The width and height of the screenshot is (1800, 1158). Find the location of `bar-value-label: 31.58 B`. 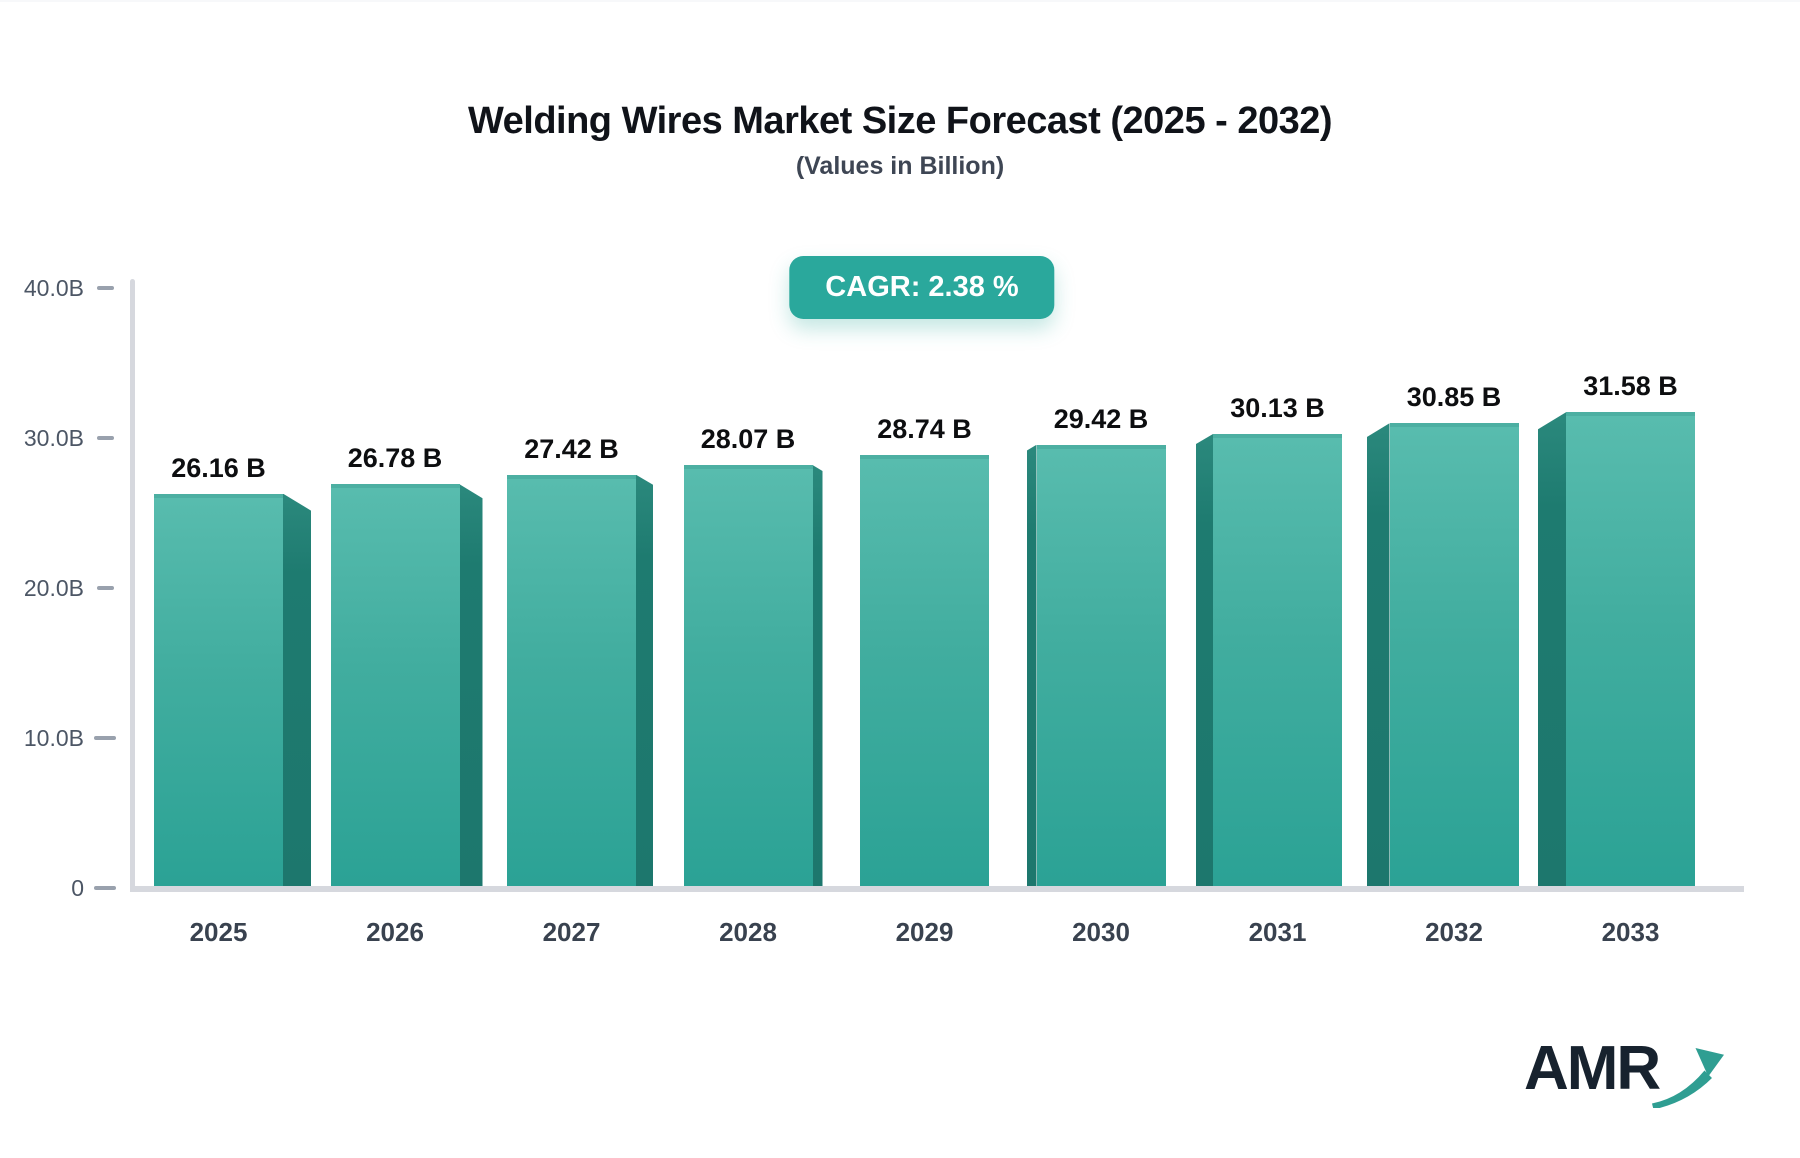

bar-value-label: 31.58 B is located at coordinates (1630, 386).